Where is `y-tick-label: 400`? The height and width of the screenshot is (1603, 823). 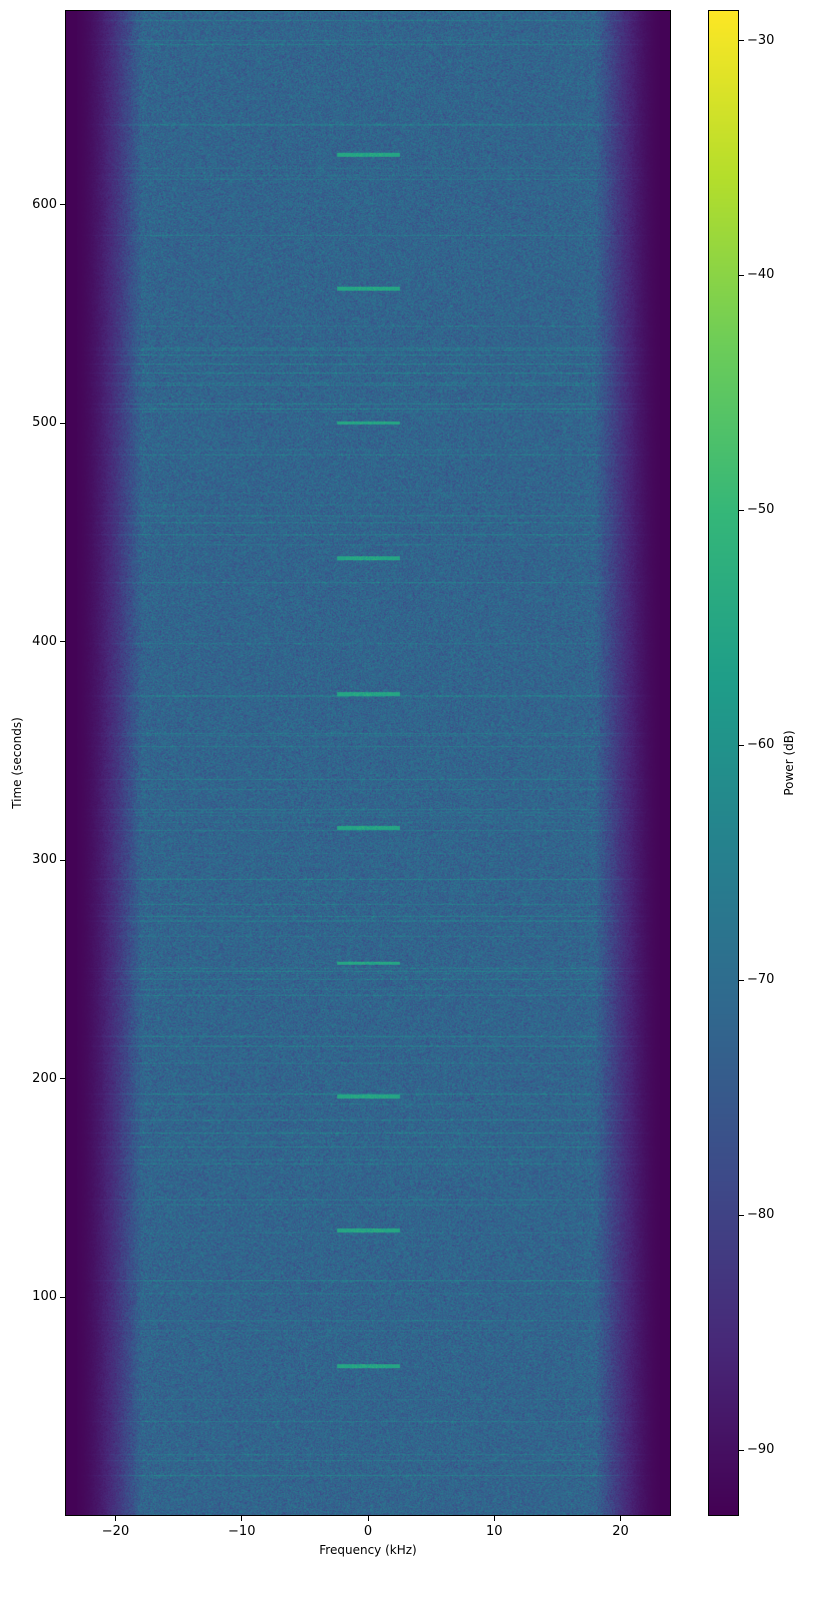 y-tick-label: 400 is located at coordinates (44, 641).